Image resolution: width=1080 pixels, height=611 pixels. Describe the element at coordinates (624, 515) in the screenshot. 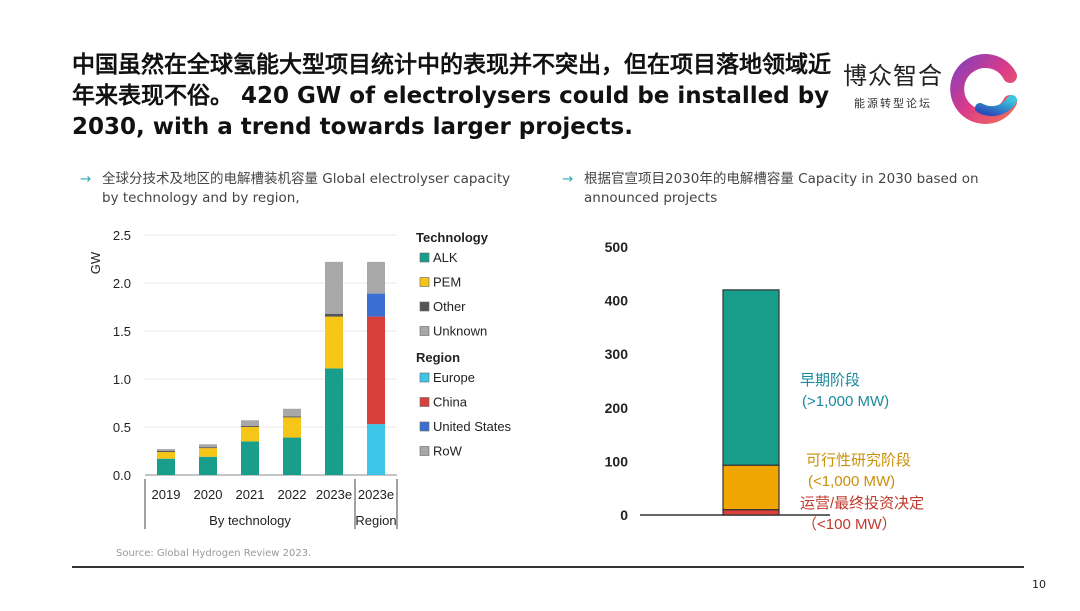

I see `y-tick-label: 0` at that location.